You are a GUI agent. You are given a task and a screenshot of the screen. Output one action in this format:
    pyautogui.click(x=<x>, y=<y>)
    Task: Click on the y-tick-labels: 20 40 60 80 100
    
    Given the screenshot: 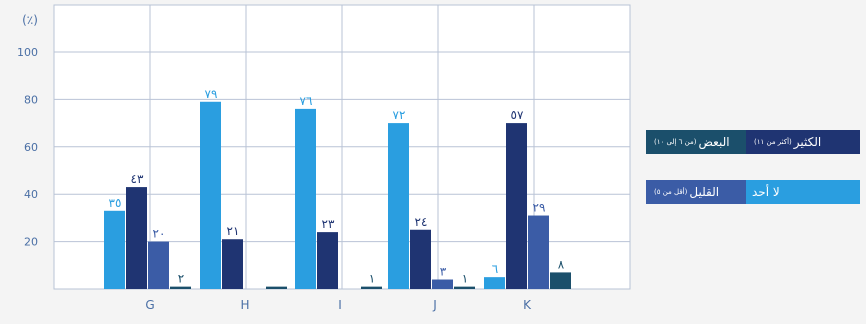 What is the action you would take?
    pyautogui.click(x=27, y=147)
    